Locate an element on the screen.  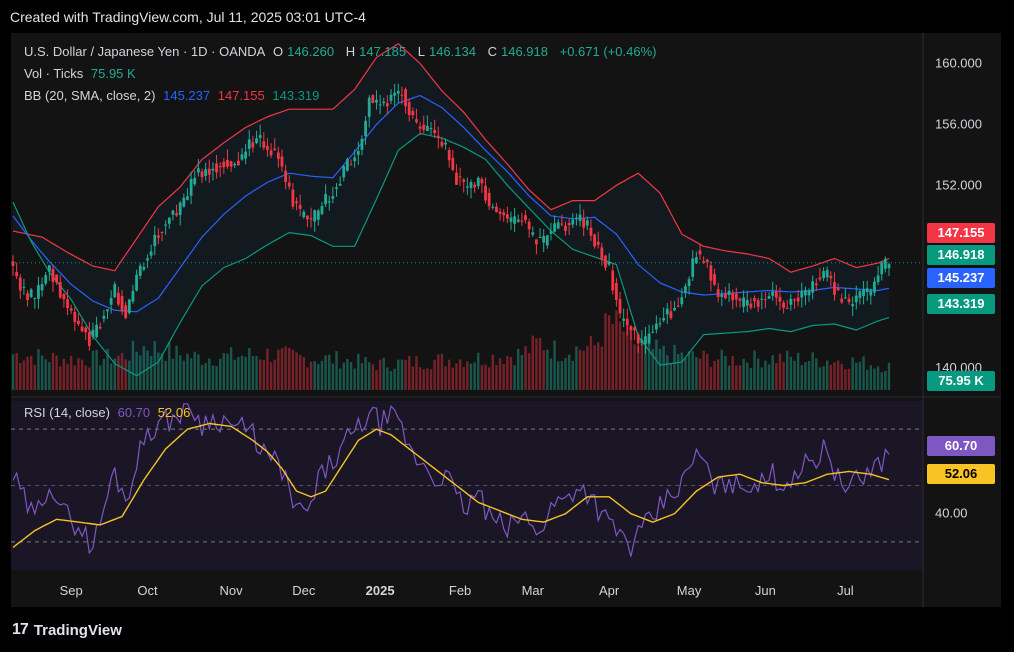
high-key: H is located at coordinates (350, 51).